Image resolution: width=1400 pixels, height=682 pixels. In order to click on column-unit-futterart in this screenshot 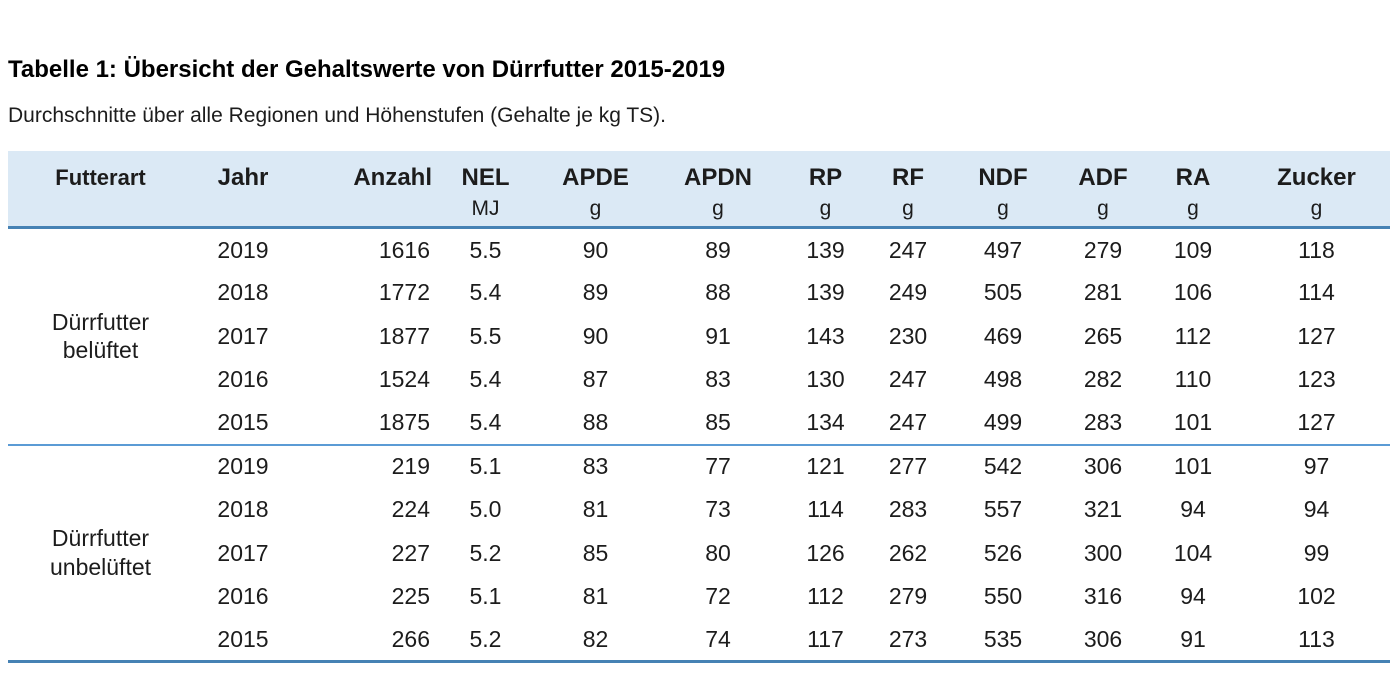, I will do `click(100, 212)`.